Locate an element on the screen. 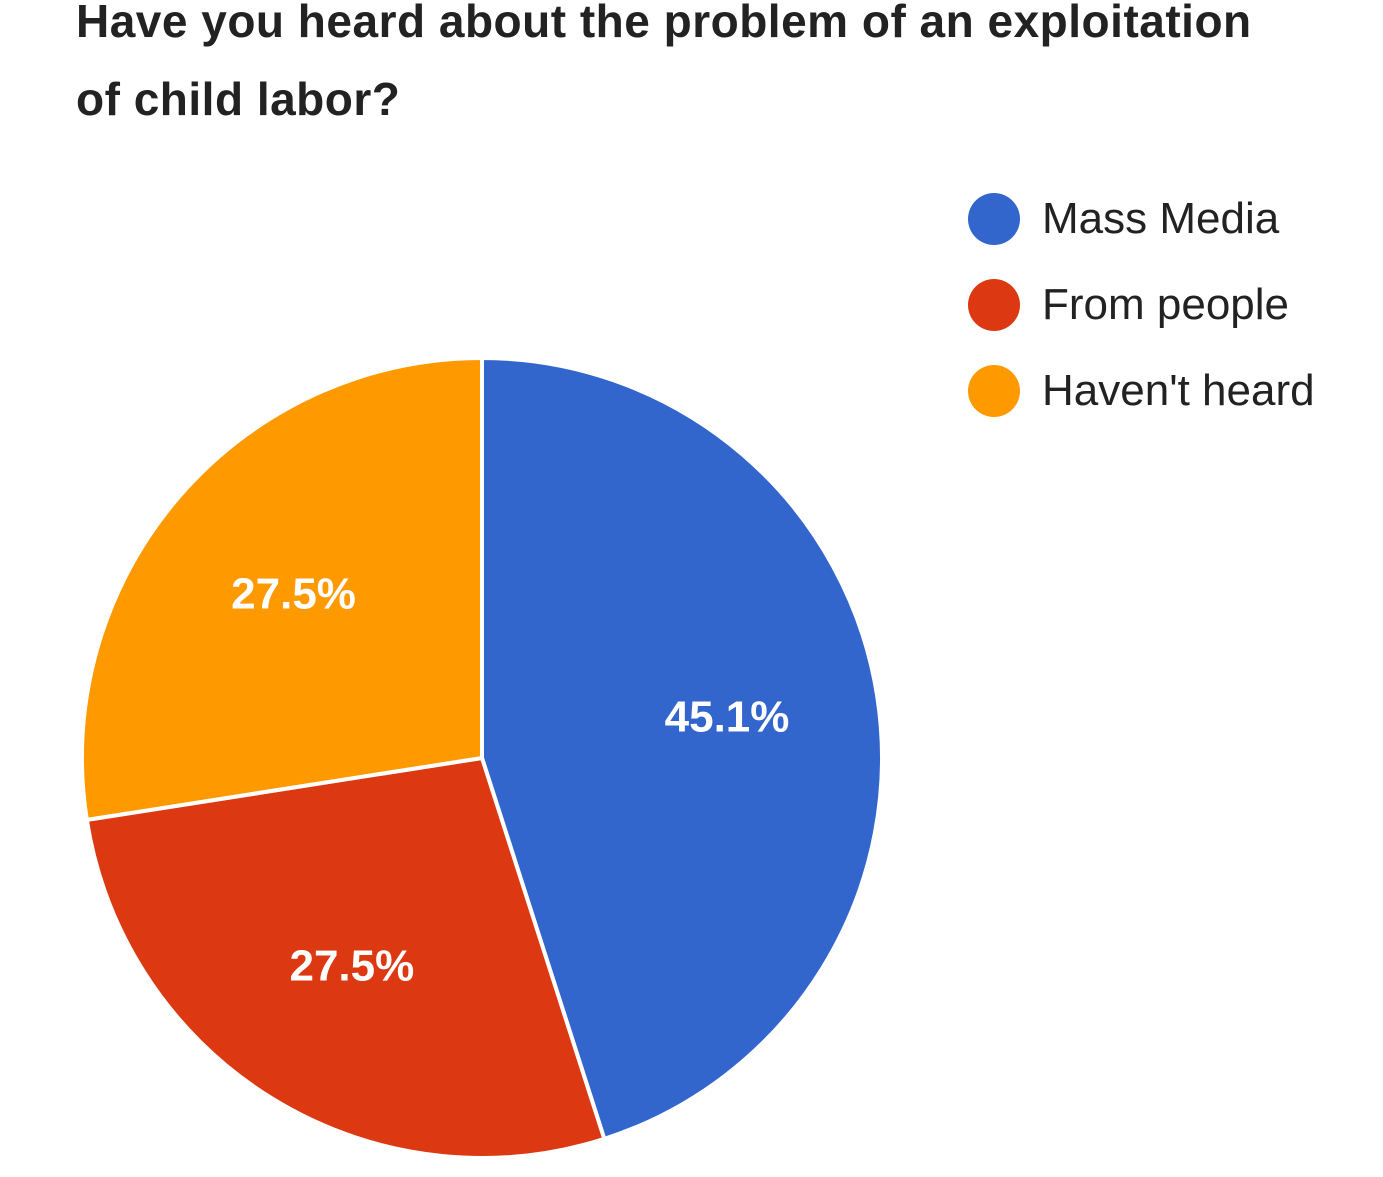 The height and width of the screenshot is (1177, 1383). legend-swatch-mass-media is located at coordinates (994, 219).